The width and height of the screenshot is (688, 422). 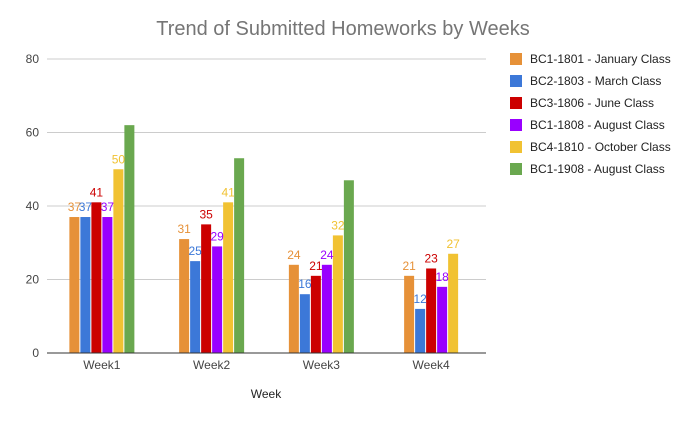 I want to click on data-label: 35, so click(x=206, y=214).